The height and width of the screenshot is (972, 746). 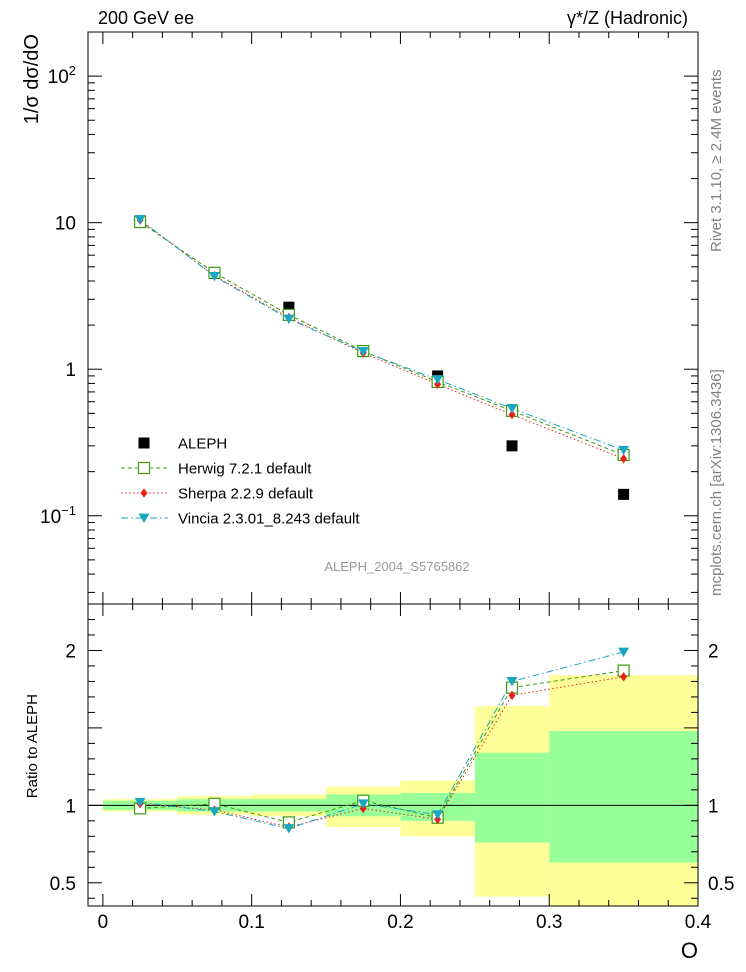 What do you see at coordinates (400, 922) in the screenshot?
I see `x-tick-label: 0.2` at bounding box center [400, 922].